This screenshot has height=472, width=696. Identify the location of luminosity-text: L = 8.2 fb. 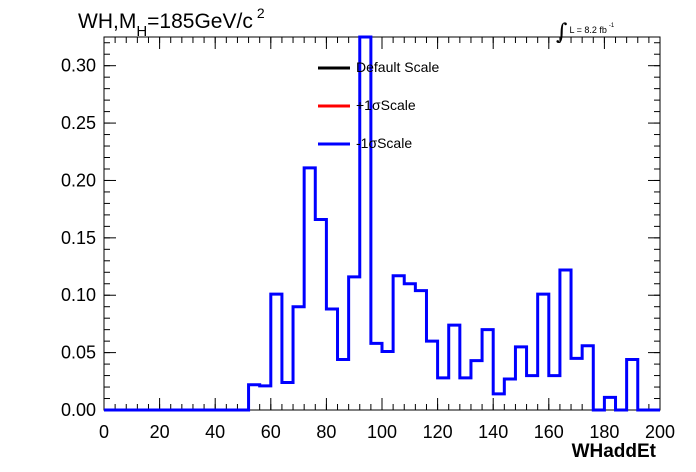
(588, 30).